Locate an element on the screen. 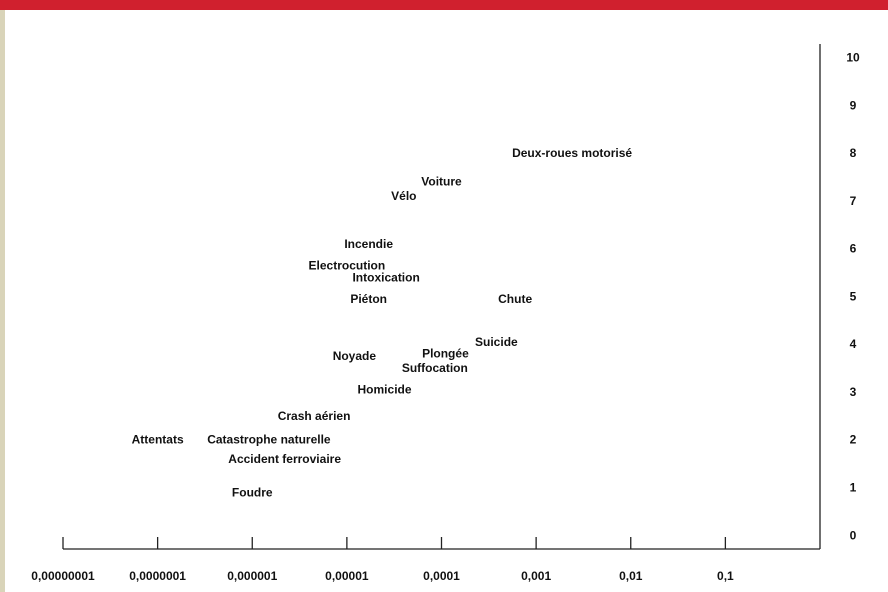 This screenshot has width=888, height=592. point-label: Vélo is located at coordinates (403, 196).